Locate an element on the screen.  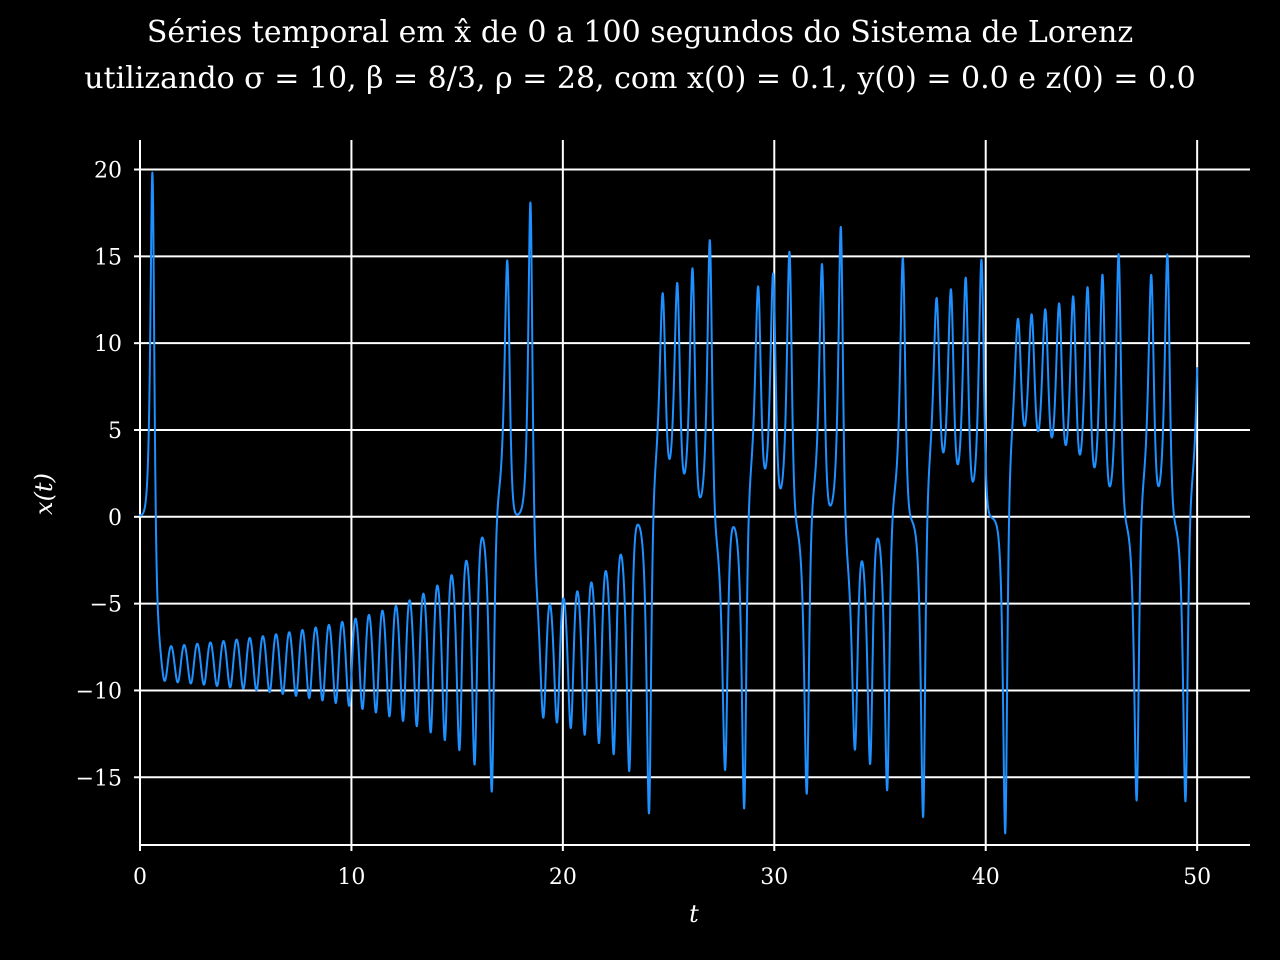
y-tick-label: 5 is located at coordinates (115, 431).